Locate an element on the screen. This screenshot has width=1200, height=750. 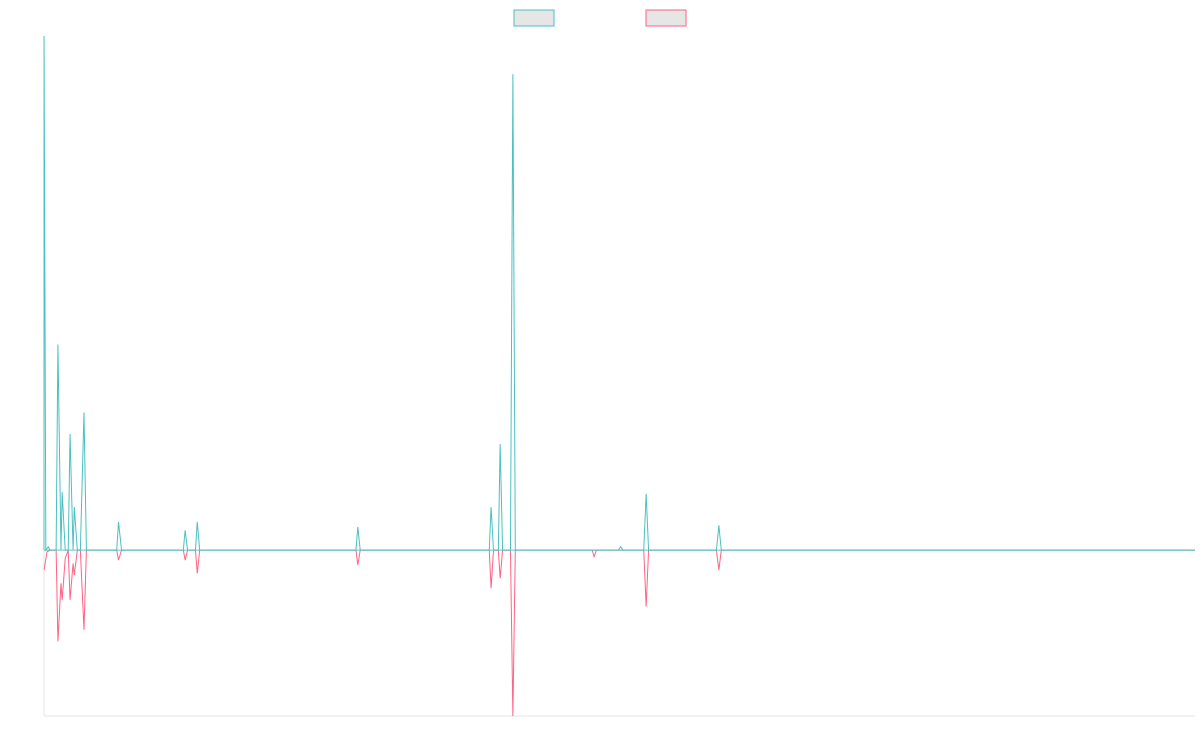
legend is located at coordinates (600, 18).